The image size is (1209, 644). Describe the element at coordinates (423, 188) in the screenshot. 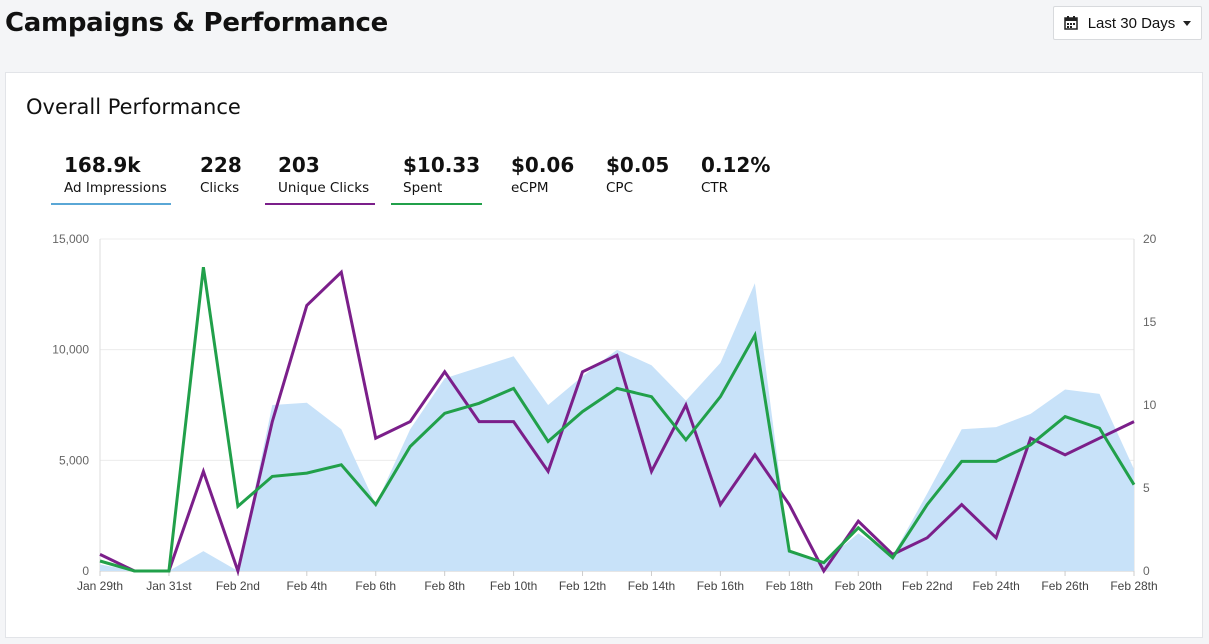

I see `metric-label: Spent` at that location.